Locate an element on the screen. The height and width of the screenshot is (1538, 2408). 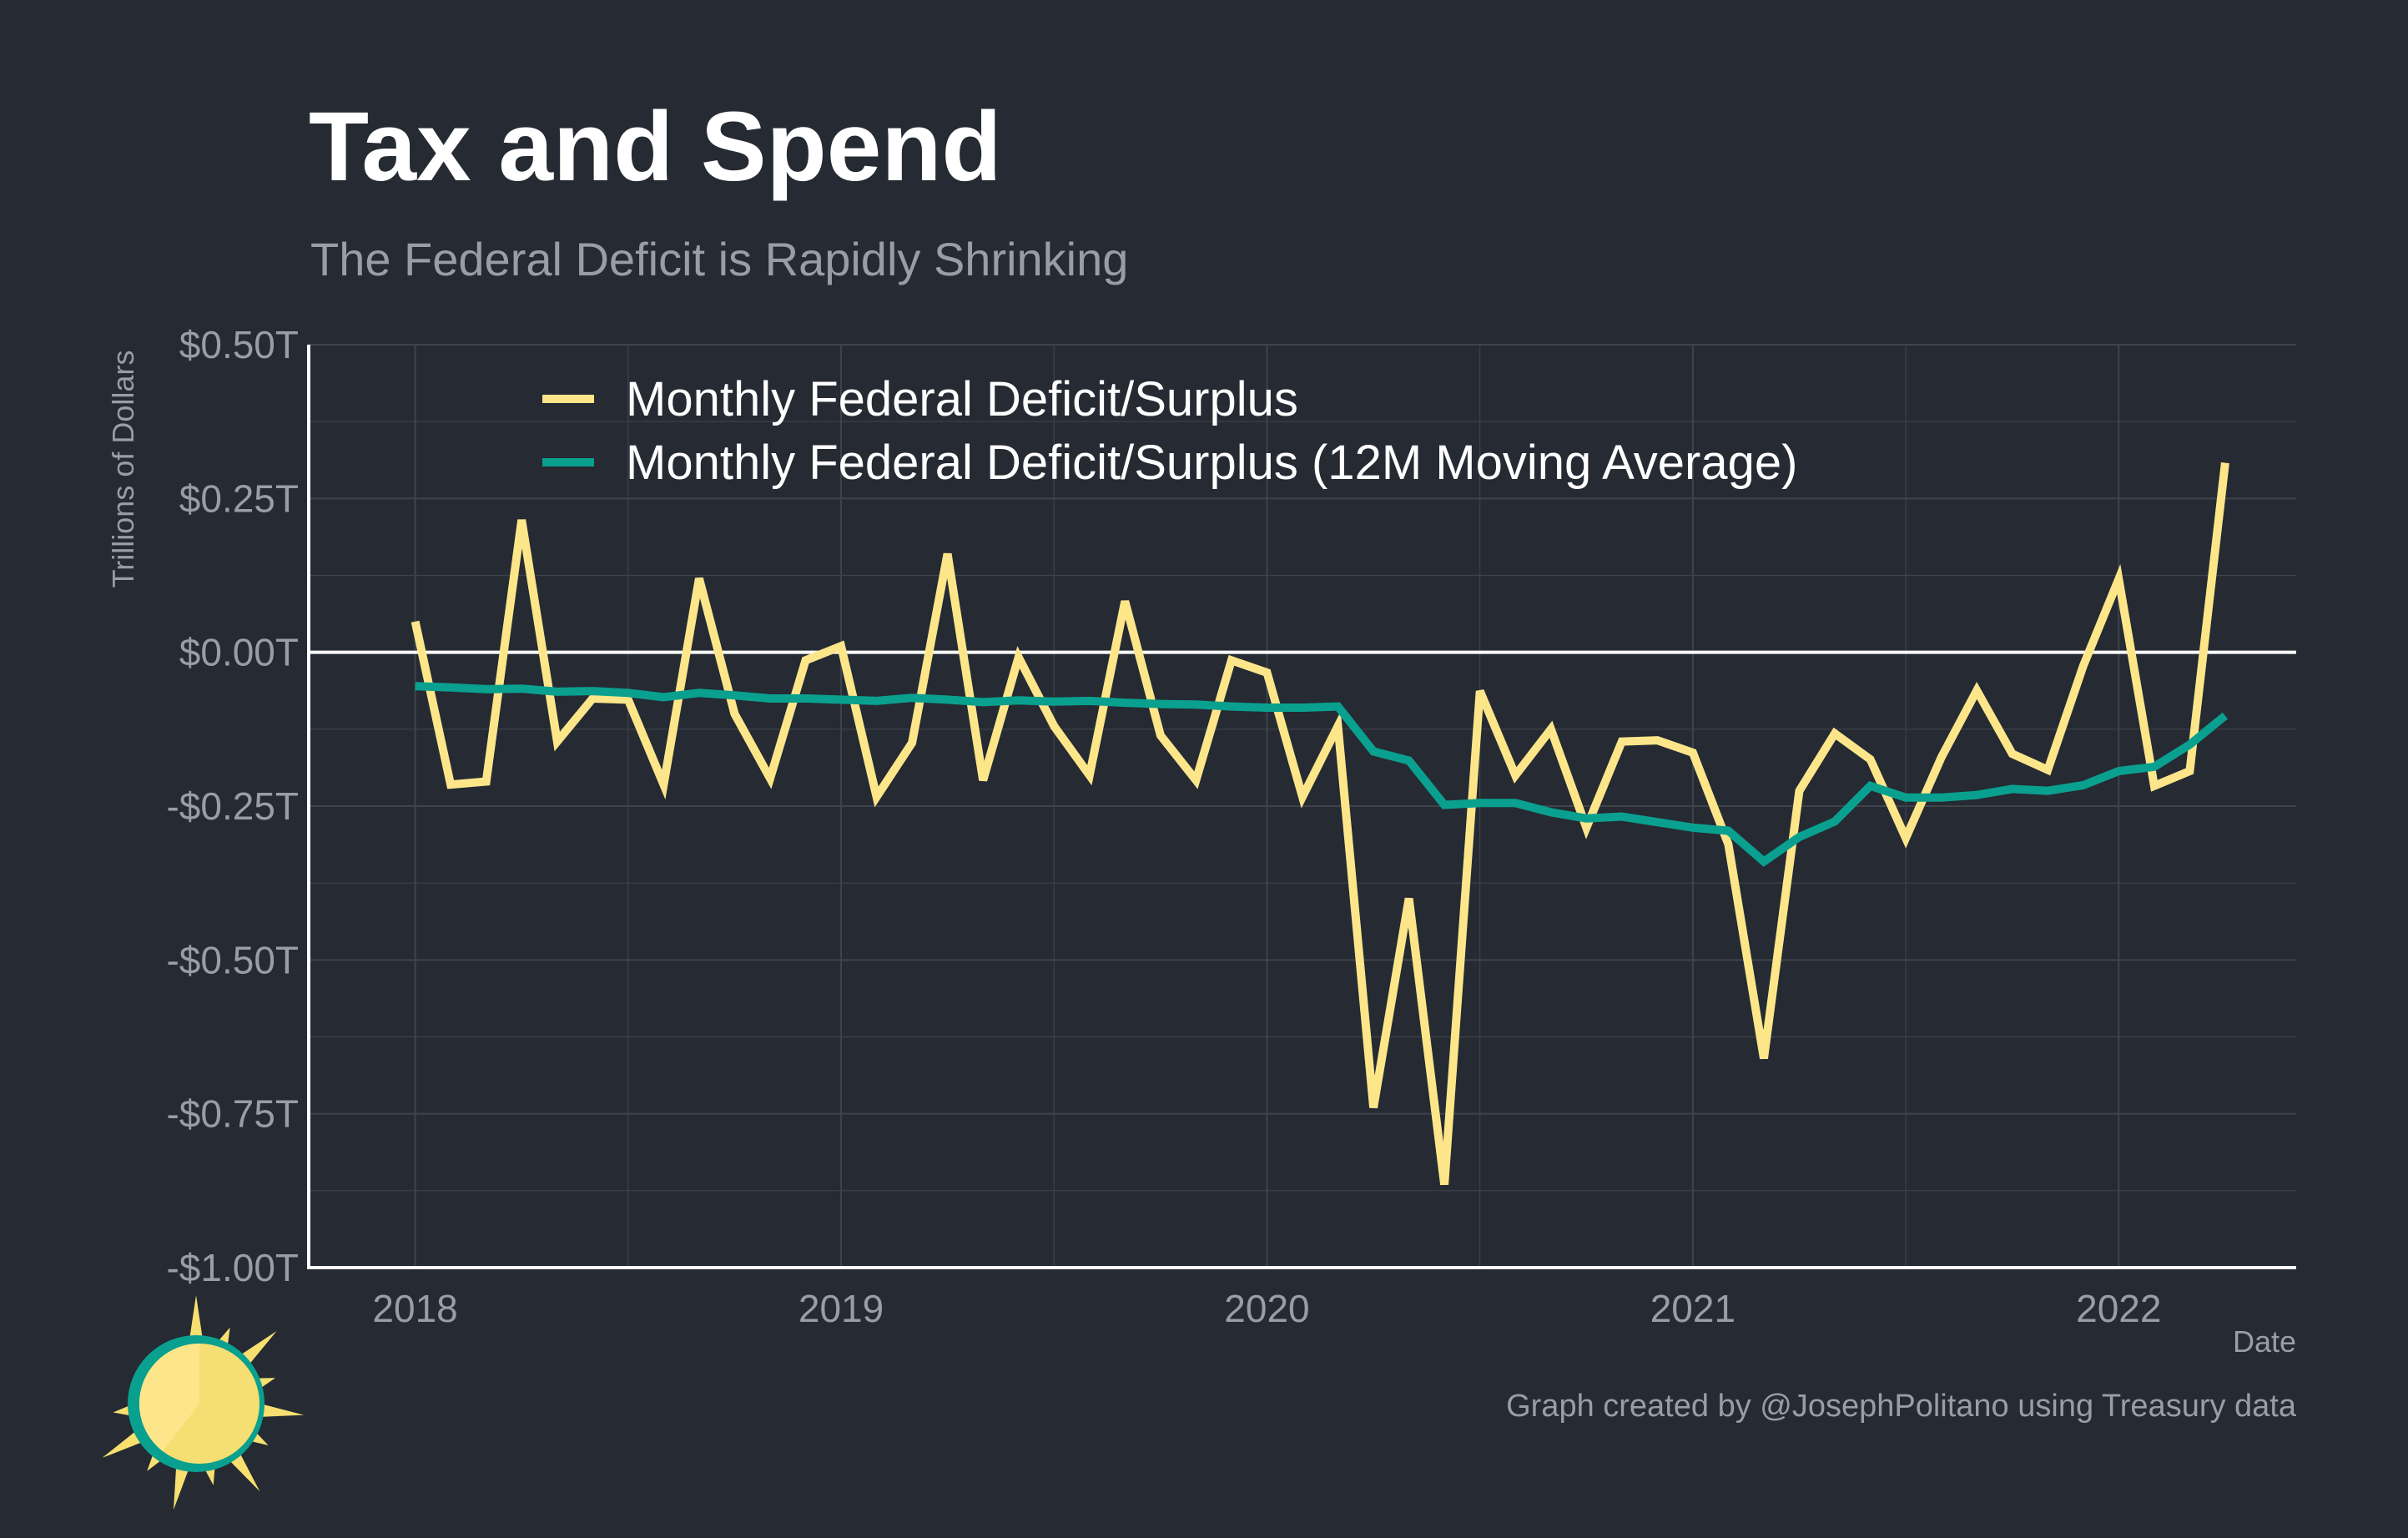
chart-subtitle: The Federal Deficit is Rapidly Shrinking is located at coordinates (719, 259).